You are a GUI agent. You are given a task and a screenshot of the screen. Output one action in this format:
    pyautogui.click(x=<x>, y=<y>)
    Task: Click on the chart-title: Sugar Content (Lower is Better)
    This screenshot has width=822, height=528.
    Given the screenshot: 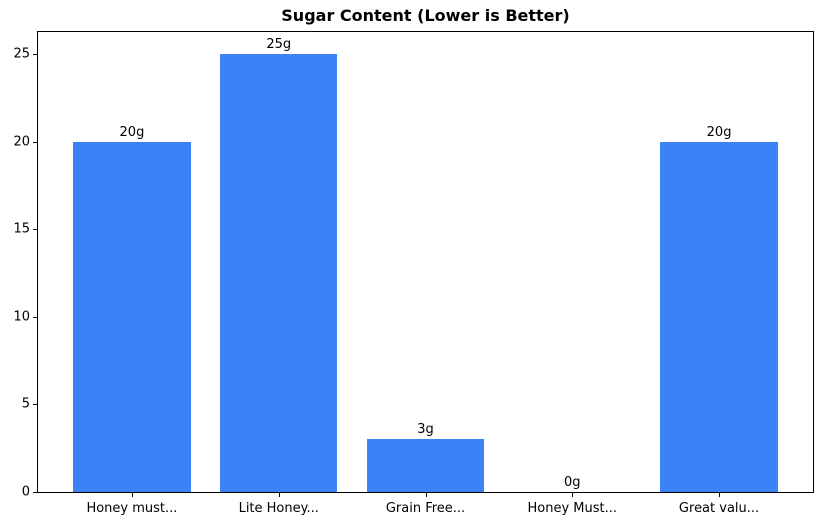 What is the action you would take?
    pyautogui.click(x=425, y=15)
    